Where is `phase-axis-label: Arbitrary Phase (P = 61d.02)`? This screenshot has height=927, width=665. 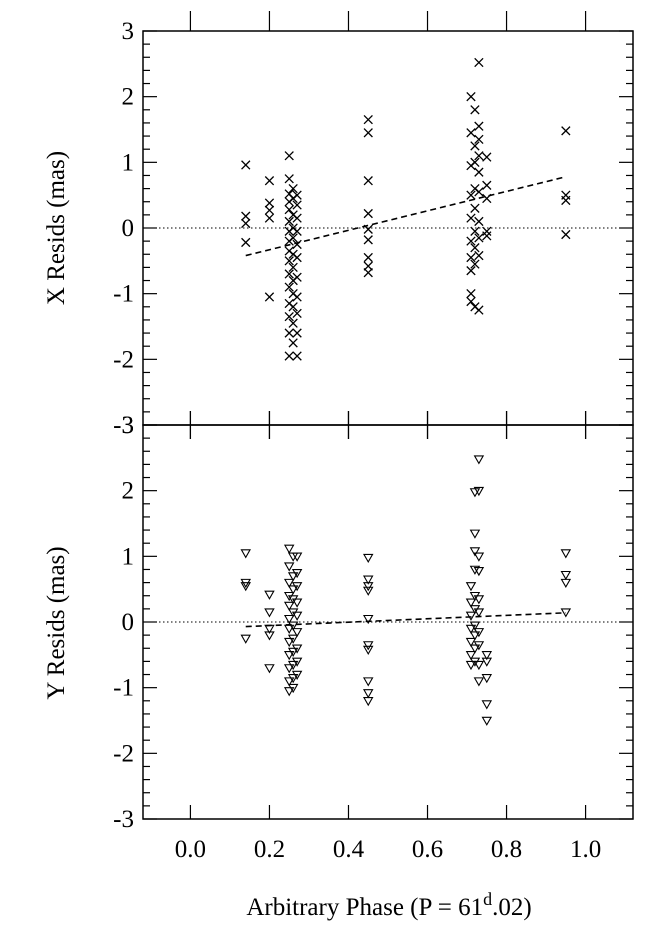
phase-axis-label: Arbitrary Phase (P = 61d.02) is located at coordinates (388, 905).